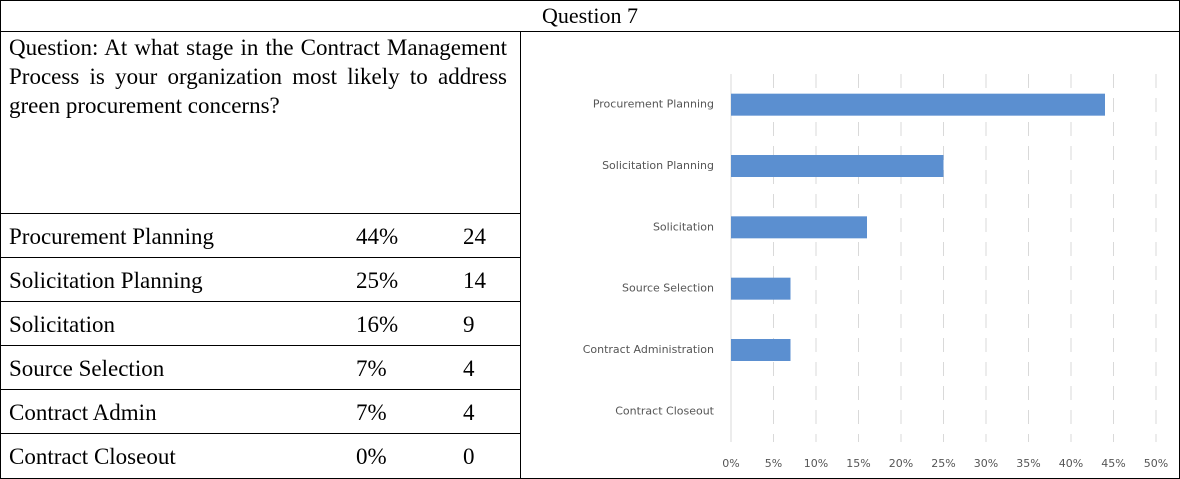 This screenshot has width=1180, height=479. I want to click on y-tick-label: Contract Administration, so click(648, 349).